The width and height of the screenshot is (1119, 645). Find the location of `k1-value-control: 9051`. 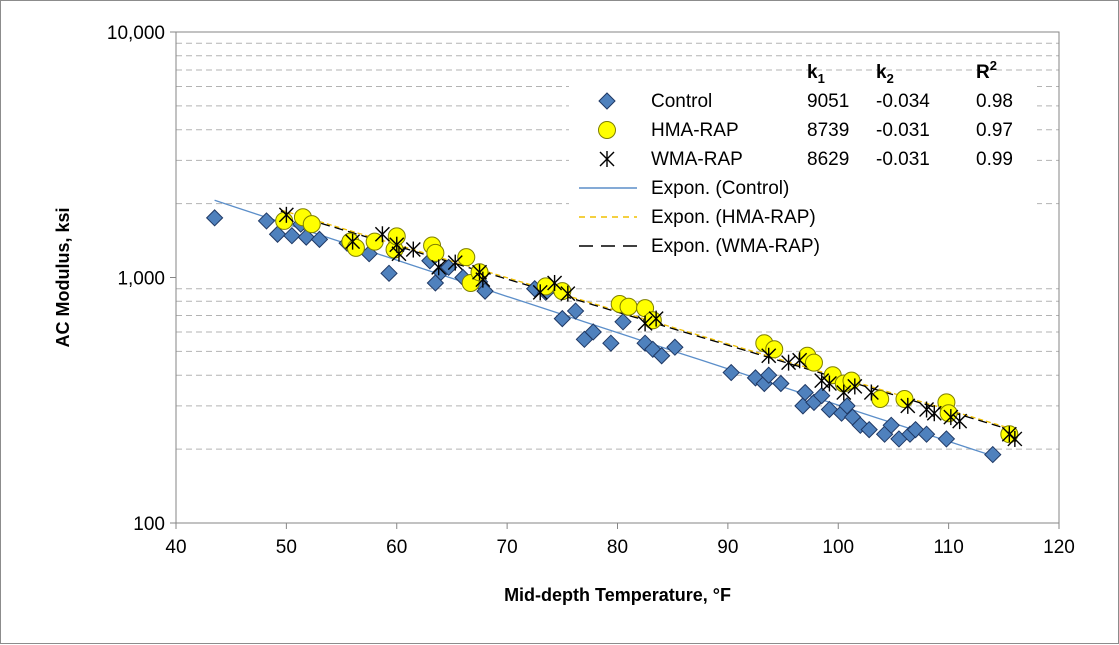

k1-value-control: 9051 is located at coordinates (828, 101).